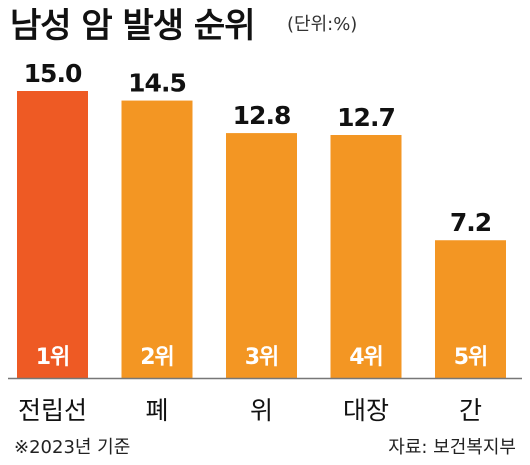  I want to click on data-label: 15.0, so click(53, 73).